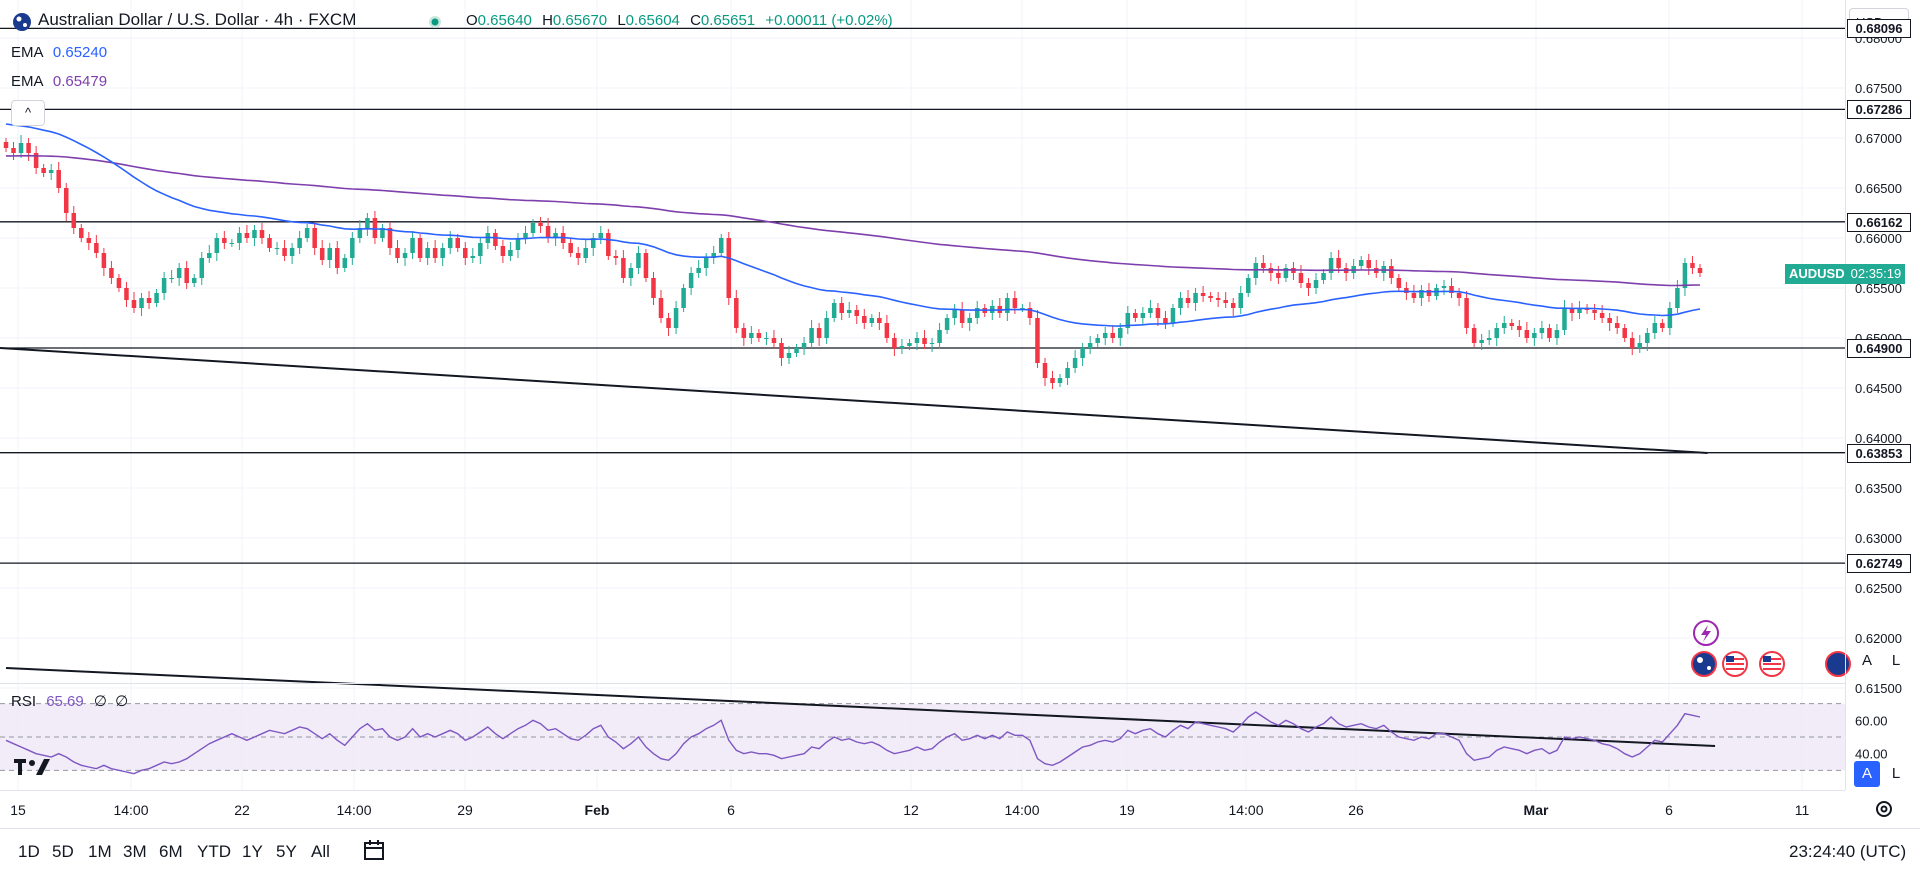 Image resolution: width=1920 pixels, height=871 pixels. I want to click on range-button-6m: 6M, so click(171, 851).